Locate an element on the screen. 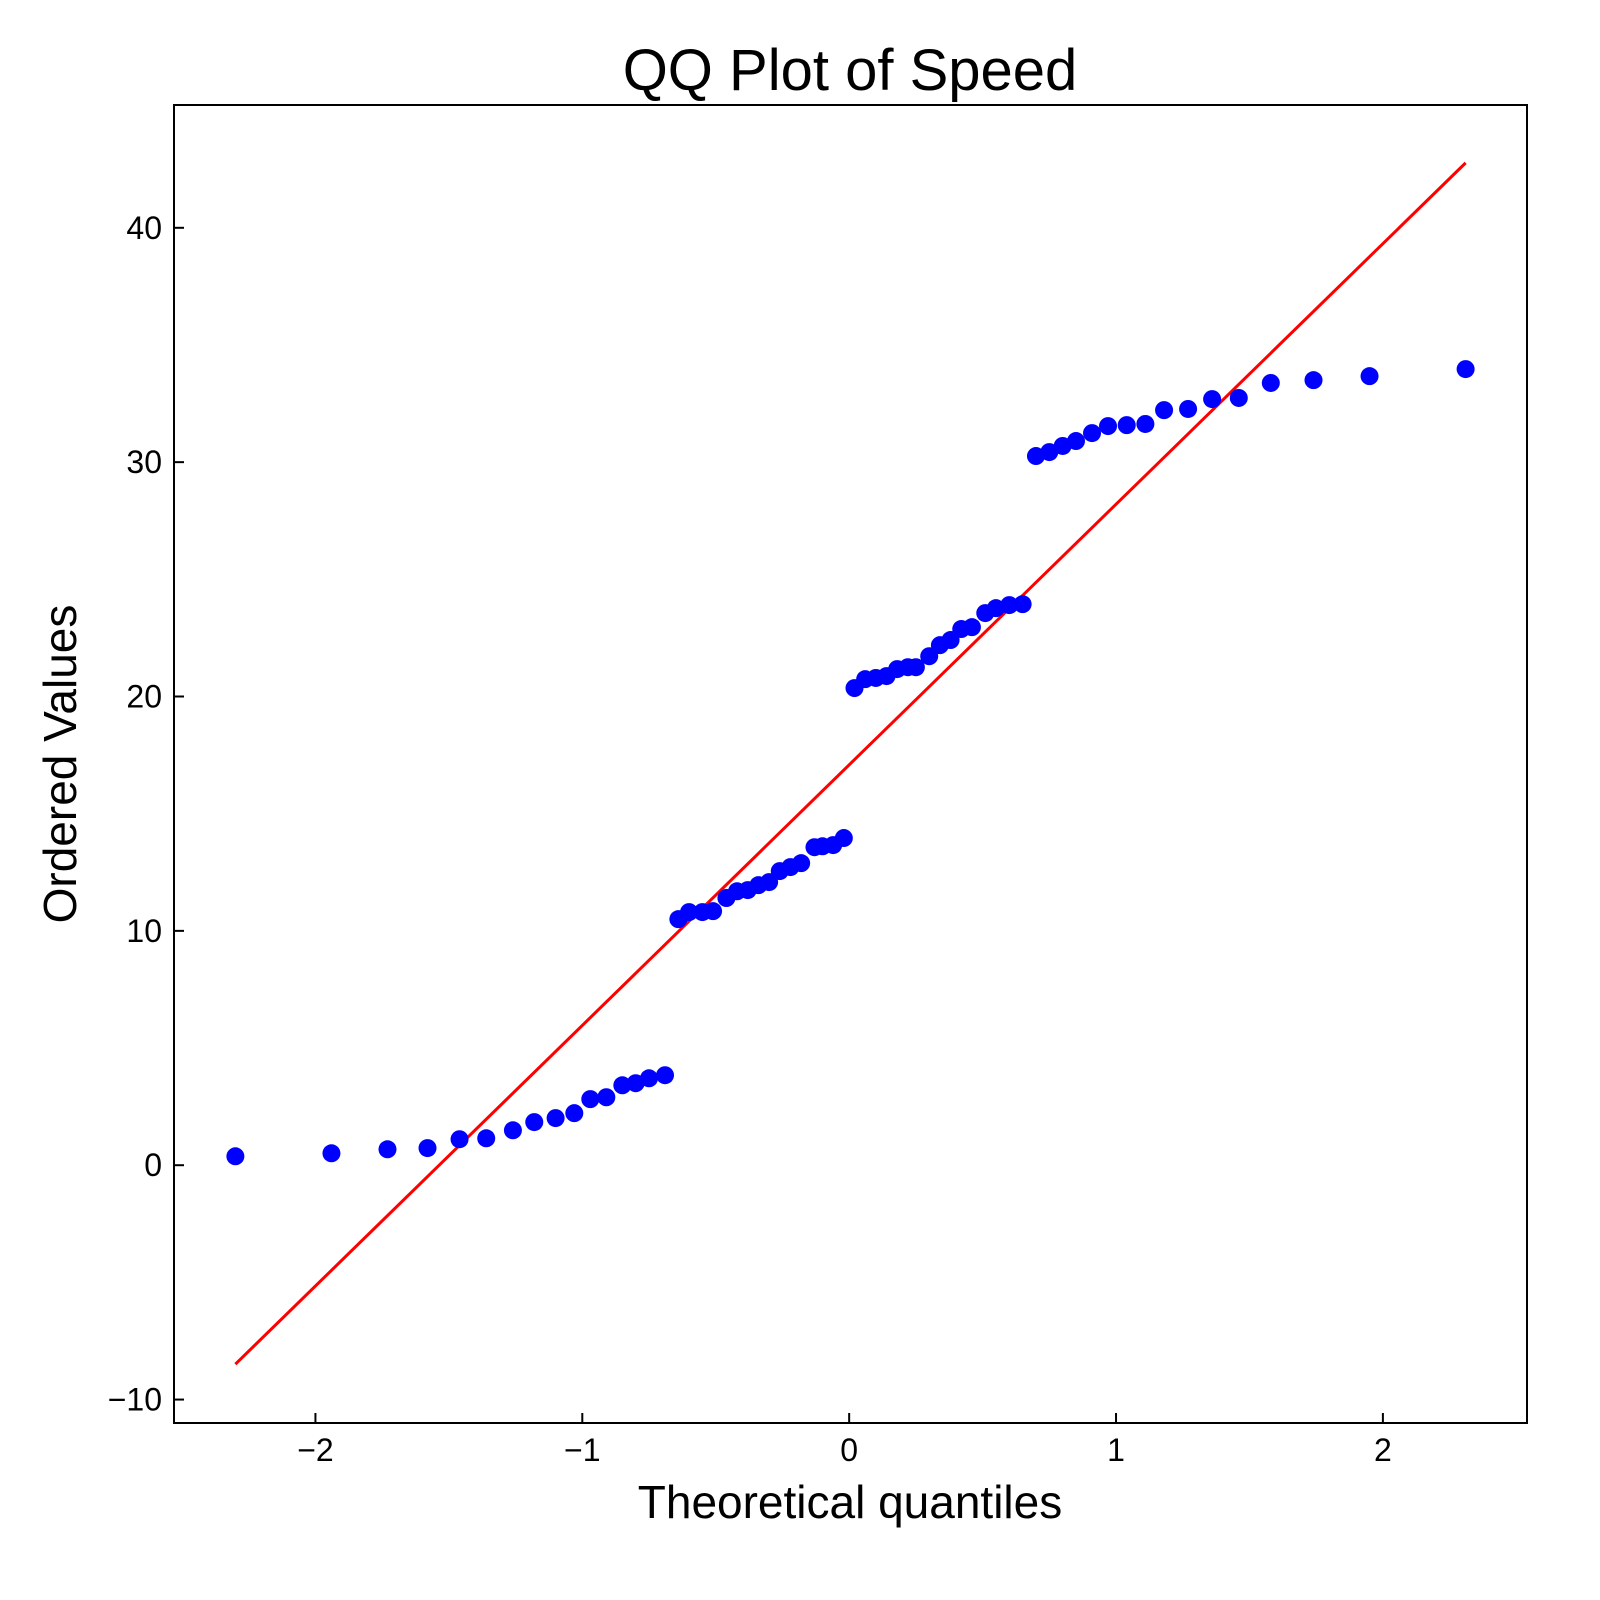  x-axis-label: Theoretical quantiles is located at coordinates (850, 1502).